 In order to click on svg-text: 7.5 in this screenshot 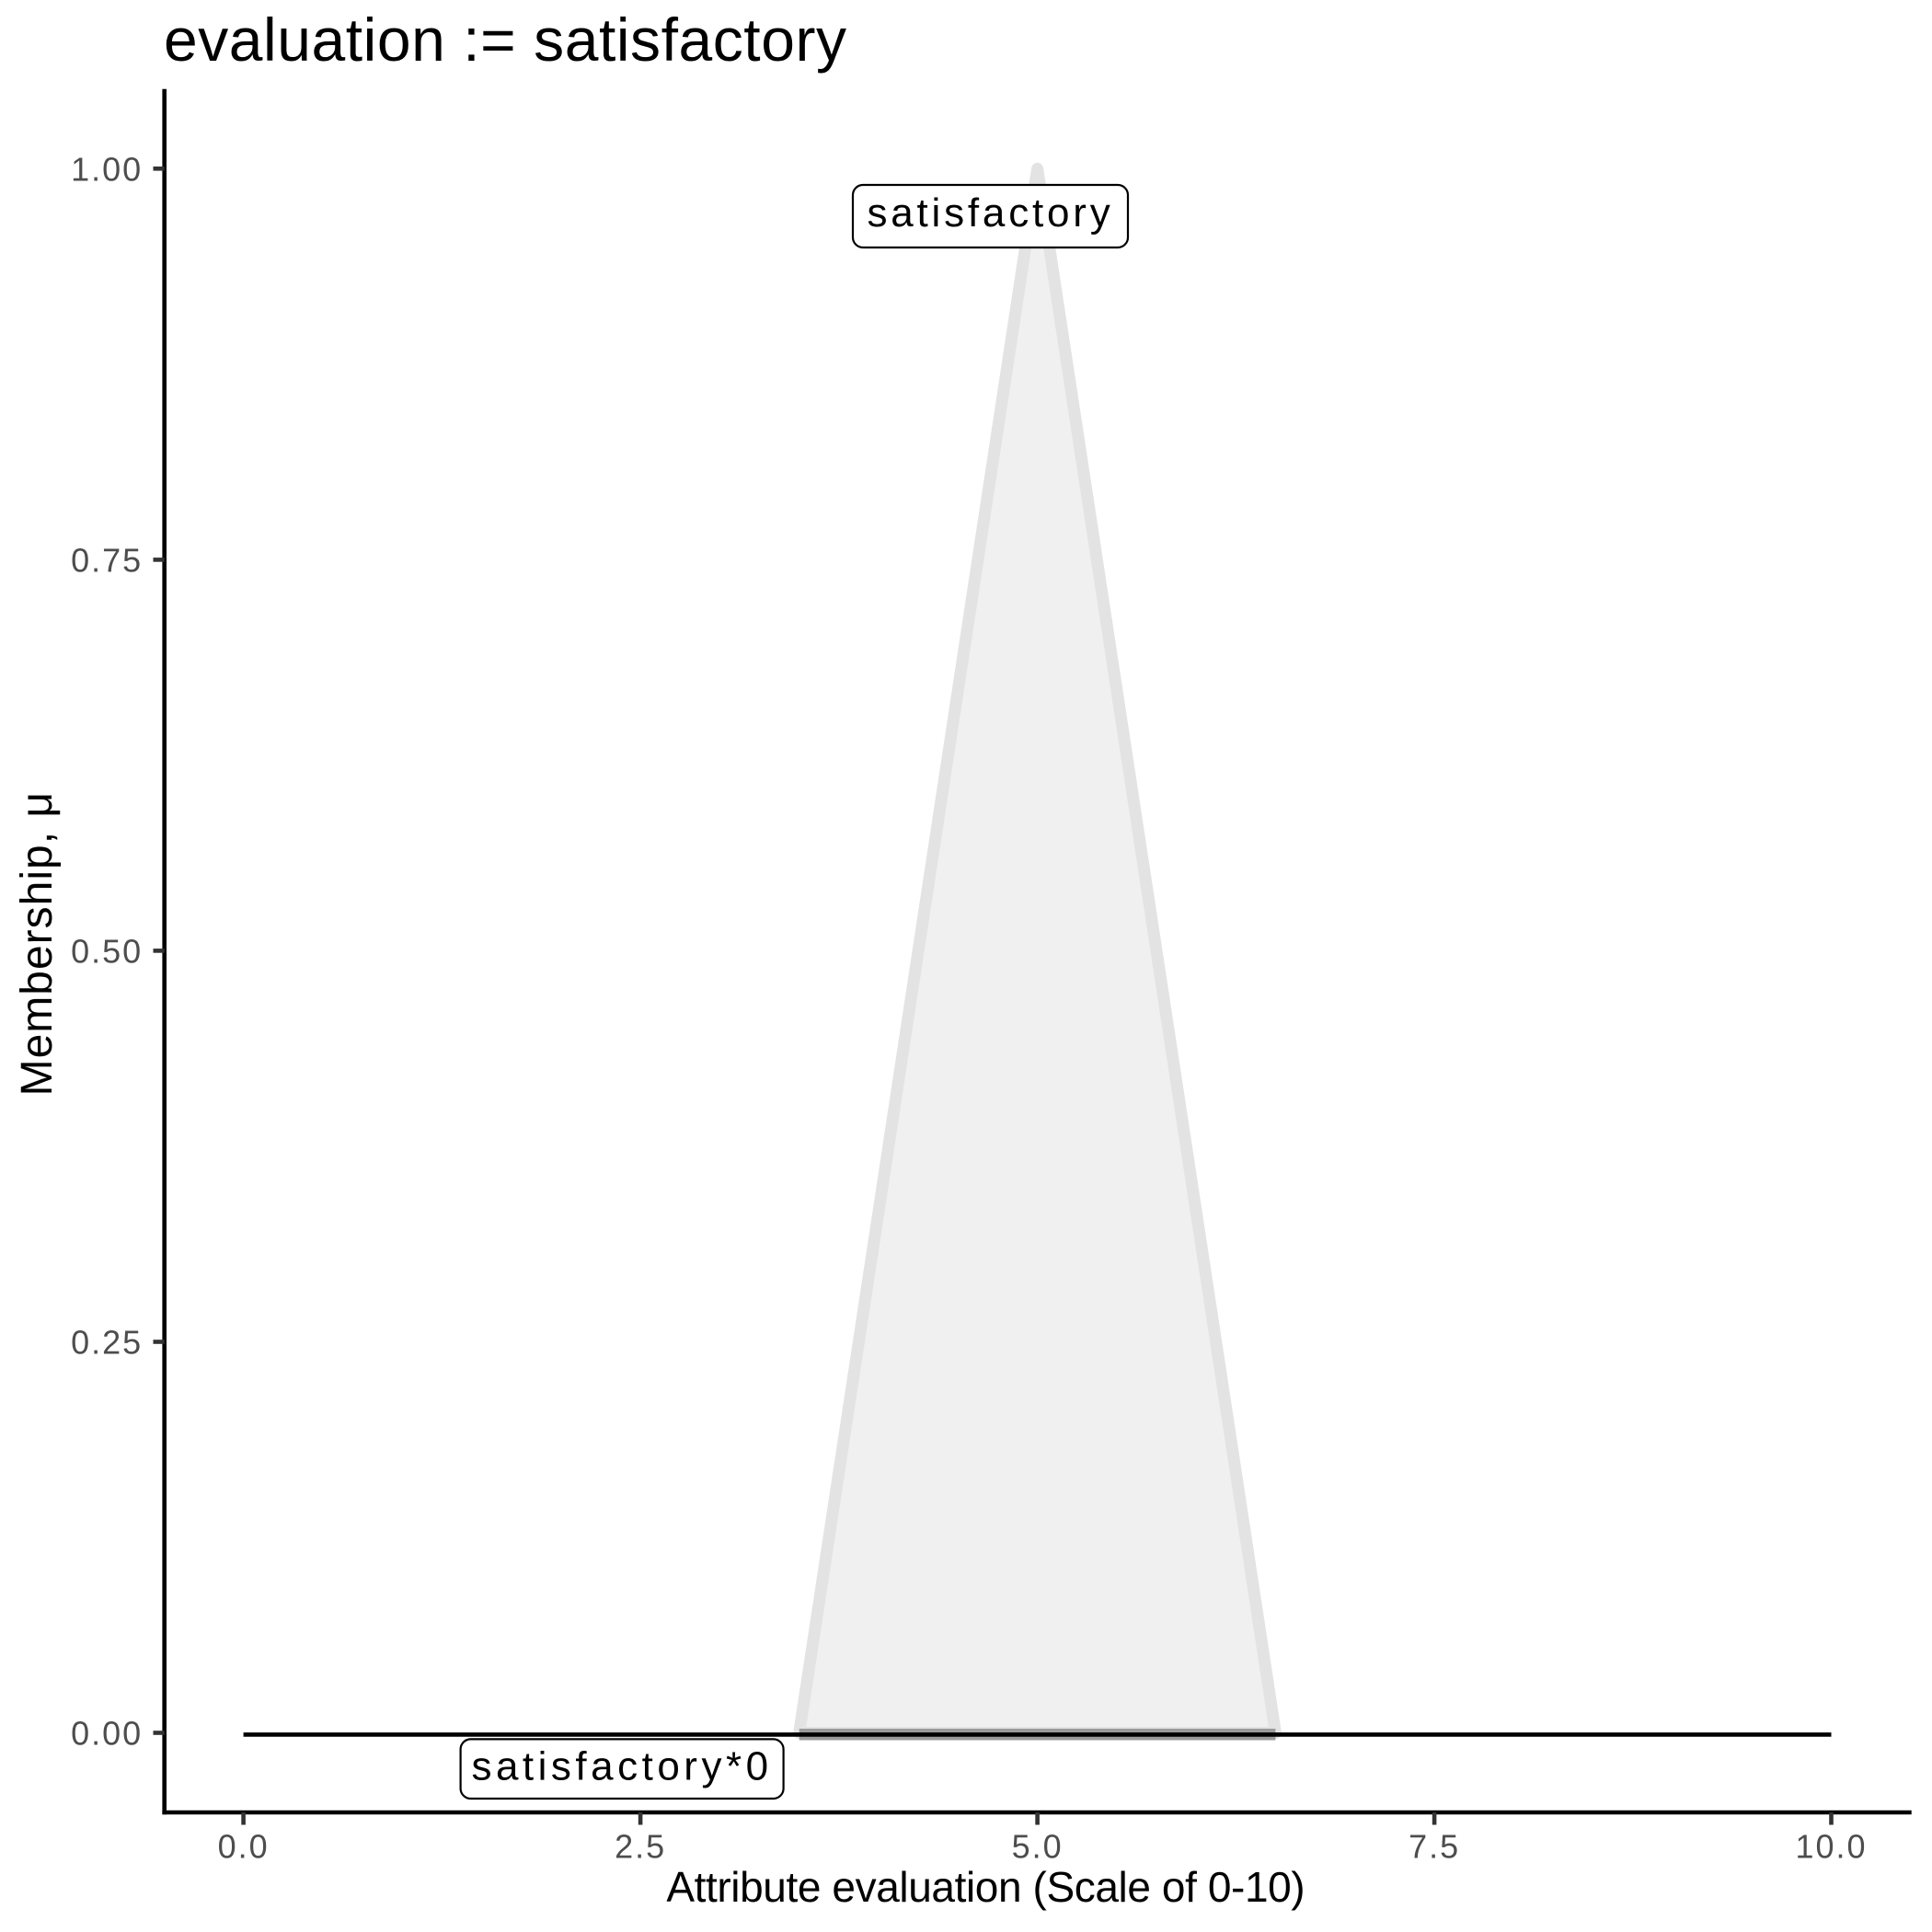, I will do `click(1434, 1847)`.